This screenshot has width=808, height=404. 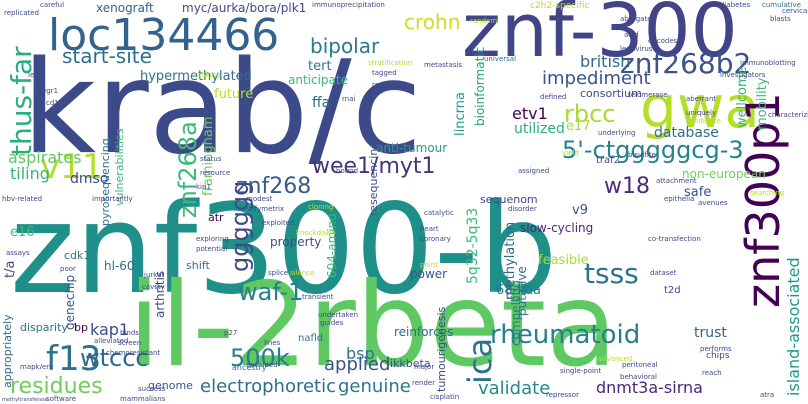 What do you see at coordinates (724, 174) in the screenshot?
I see `word-non-european: non-european` at bounding box center [724, 174].